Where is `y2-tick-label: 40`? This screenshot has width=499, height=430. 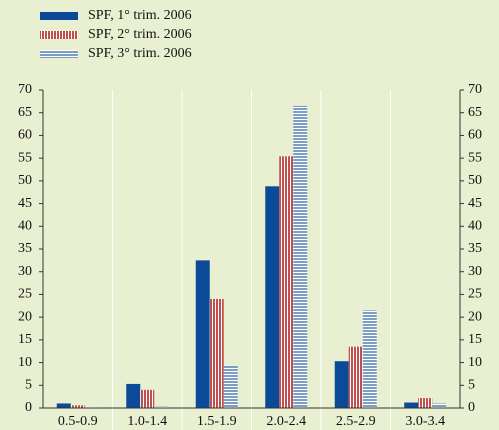 y2-tick-label: 40 is located at coordinates (475, 226).